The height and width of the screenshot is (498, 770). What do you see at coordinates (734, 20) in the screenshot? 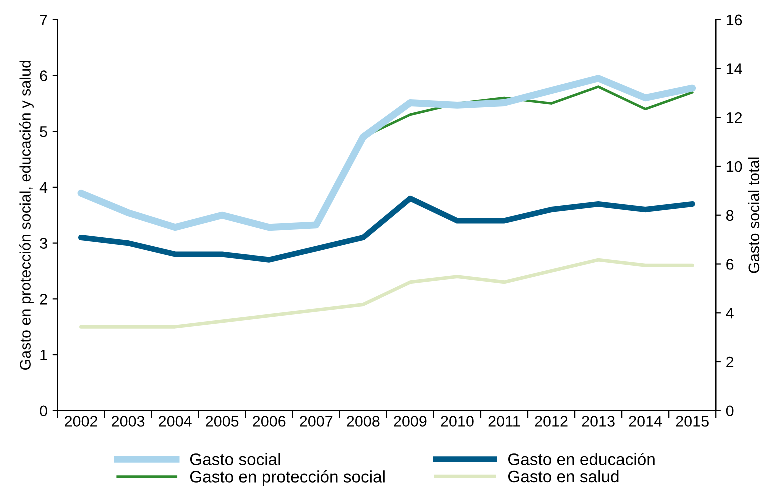
I see `y2-tick-label: 16` at bounding box center [734, 20].